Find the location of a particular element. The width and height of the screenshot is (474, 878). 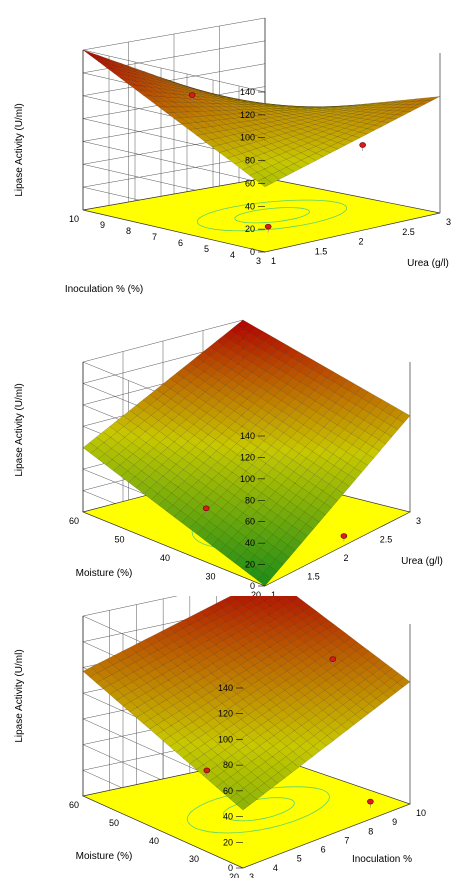

x-axis-title: Inoculation % is located at coordinates (382, 859).